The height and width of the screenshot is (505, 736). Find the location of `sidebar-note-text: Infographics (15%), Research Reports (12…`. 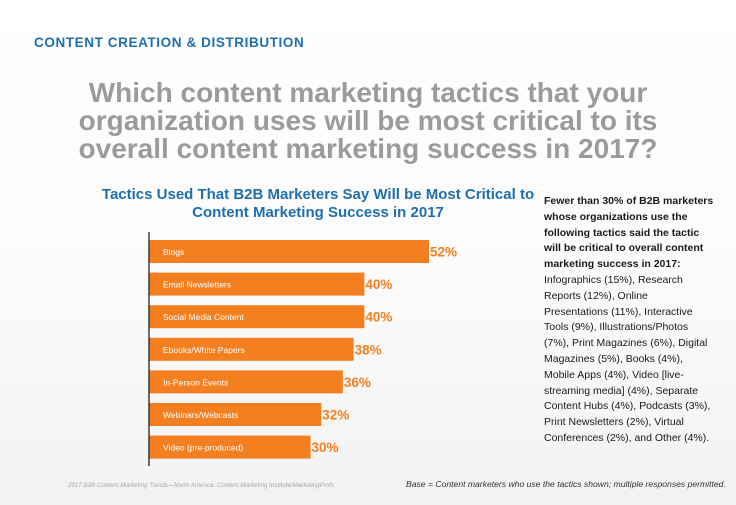

sidebar-note-text: Infographics (15%), Research Reports (12… is located at coordinates (627, 358).